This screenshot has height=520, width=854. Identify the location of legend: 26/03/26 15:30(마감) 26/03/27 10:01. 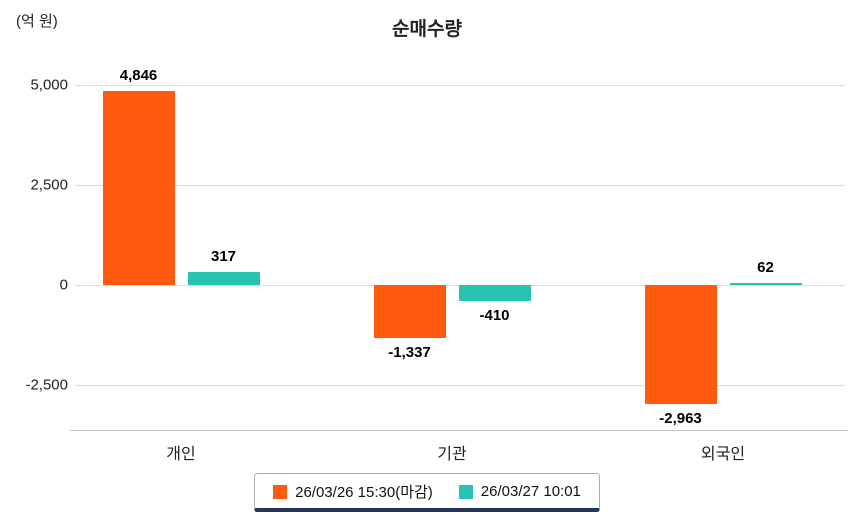
(427, 492).